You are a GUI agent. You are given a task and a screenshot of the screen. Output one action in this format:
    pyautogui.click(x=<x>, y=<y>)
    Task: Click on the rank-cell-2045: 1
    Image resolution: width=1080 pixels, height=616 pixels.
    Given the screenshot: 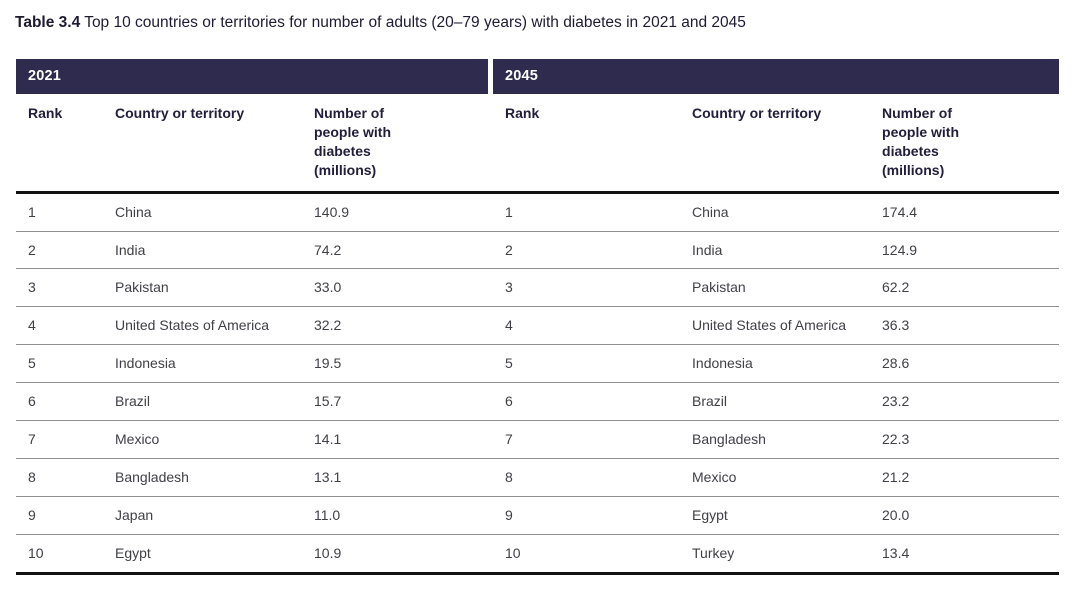 What is the action you would take?
    pyautogui.click(x=587, y=212)
    